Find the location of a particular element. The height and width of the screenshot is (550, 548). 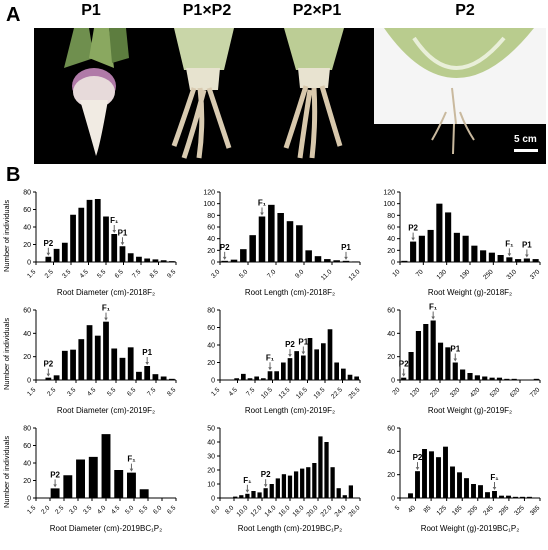

x-tick-label: 8.5 is located at coordinates (155, 274).